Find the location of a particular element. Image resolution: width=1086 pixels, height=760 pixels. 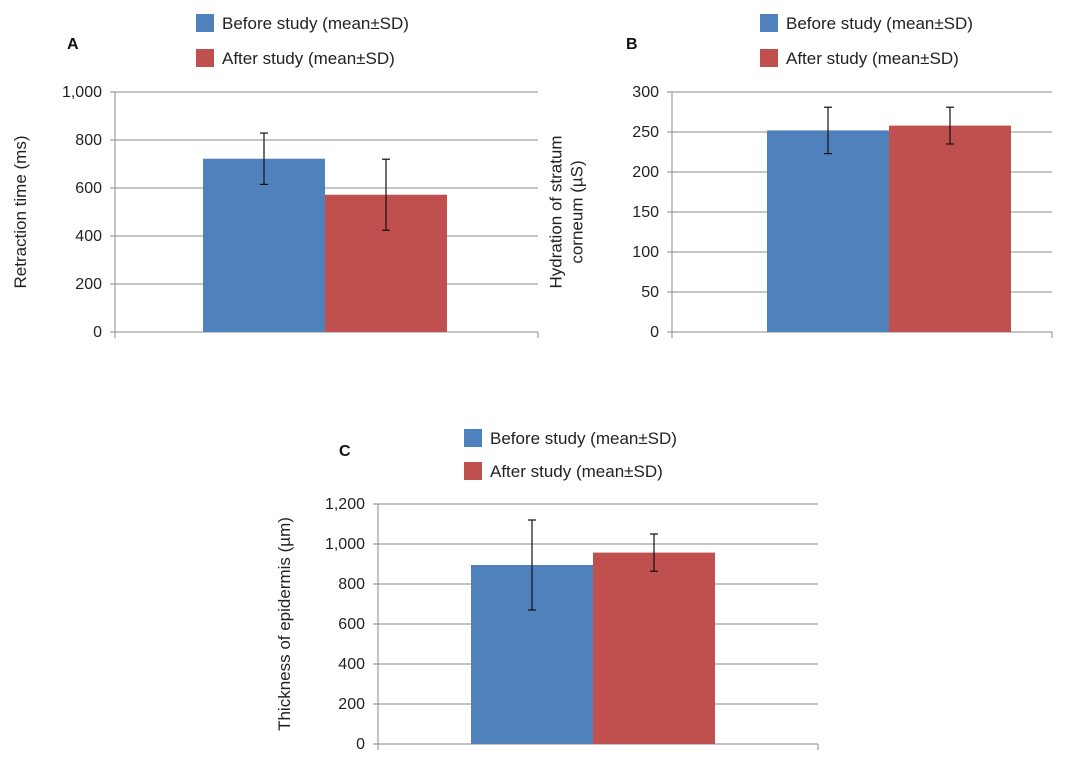

y-tick-label: 50 is located at coordinates (650, 292).